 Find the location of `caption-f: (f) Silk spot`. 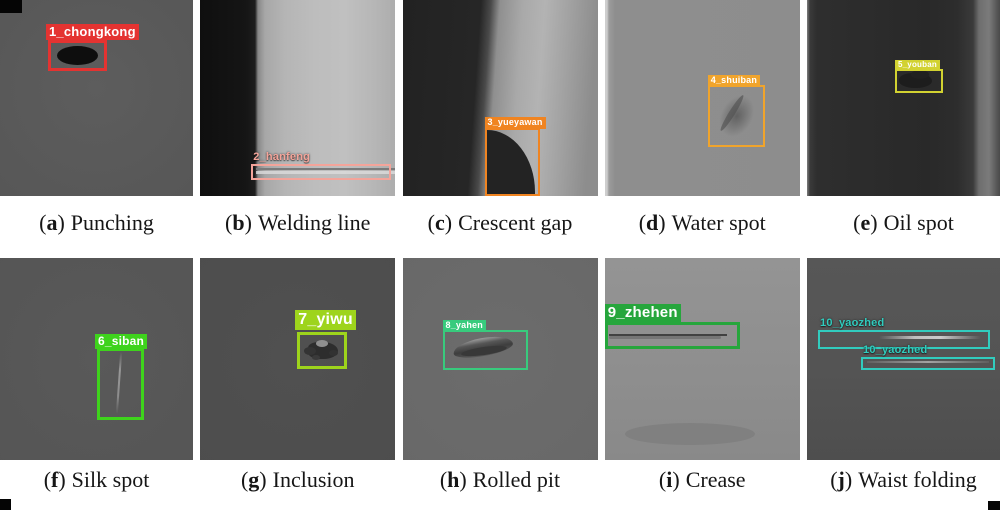

caption-f: (f) Silk spot is located at coordinates (96, 485).